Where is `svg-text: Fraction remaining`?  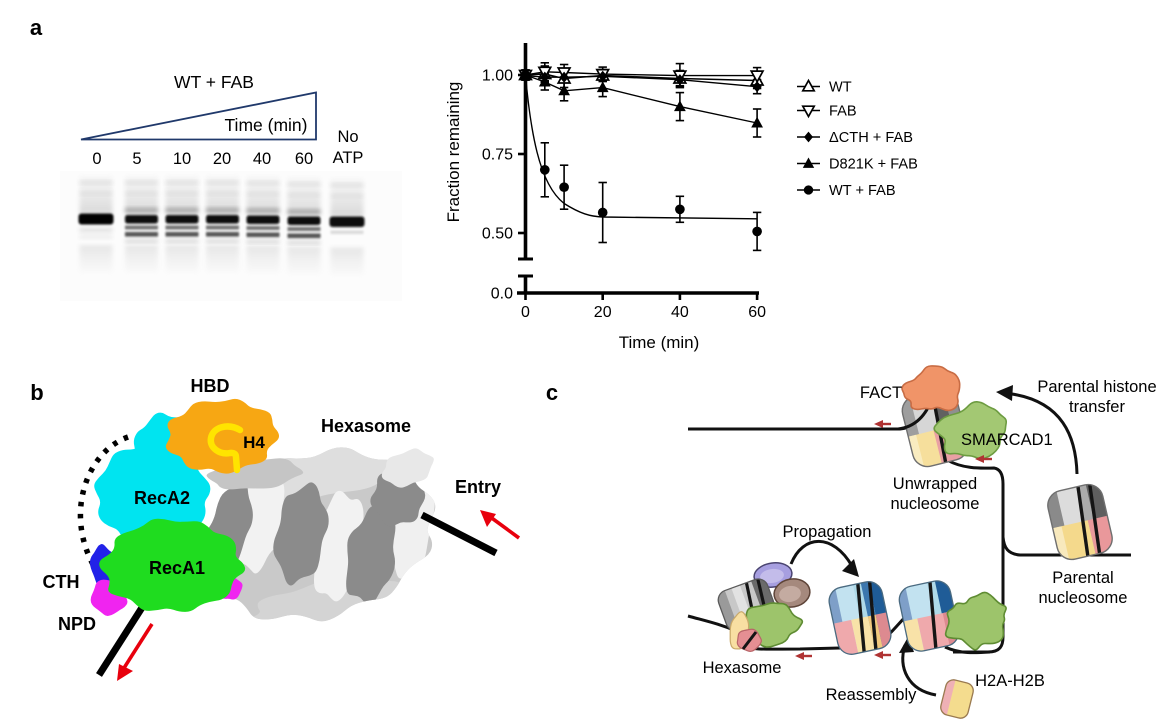 svg-text: Fraction remaining is located at coordinates (453, 152).